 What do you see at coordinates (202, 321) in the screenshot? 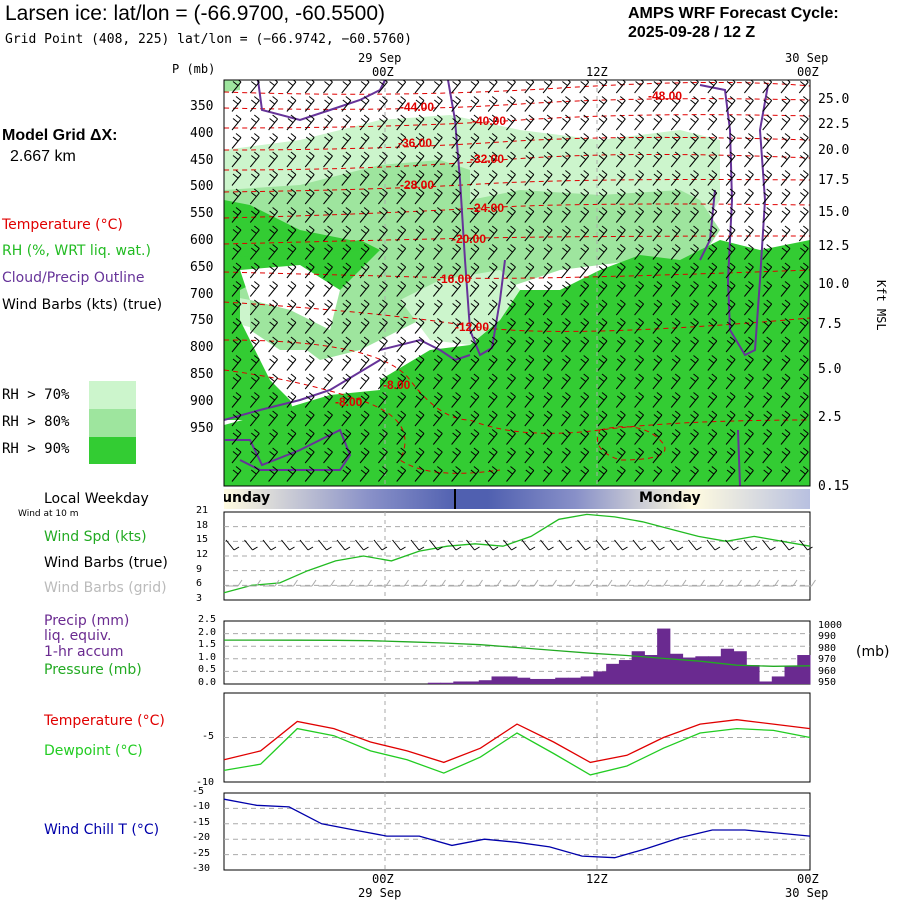
I see `pressure-tick: 750` at bounding box center [202, 321].